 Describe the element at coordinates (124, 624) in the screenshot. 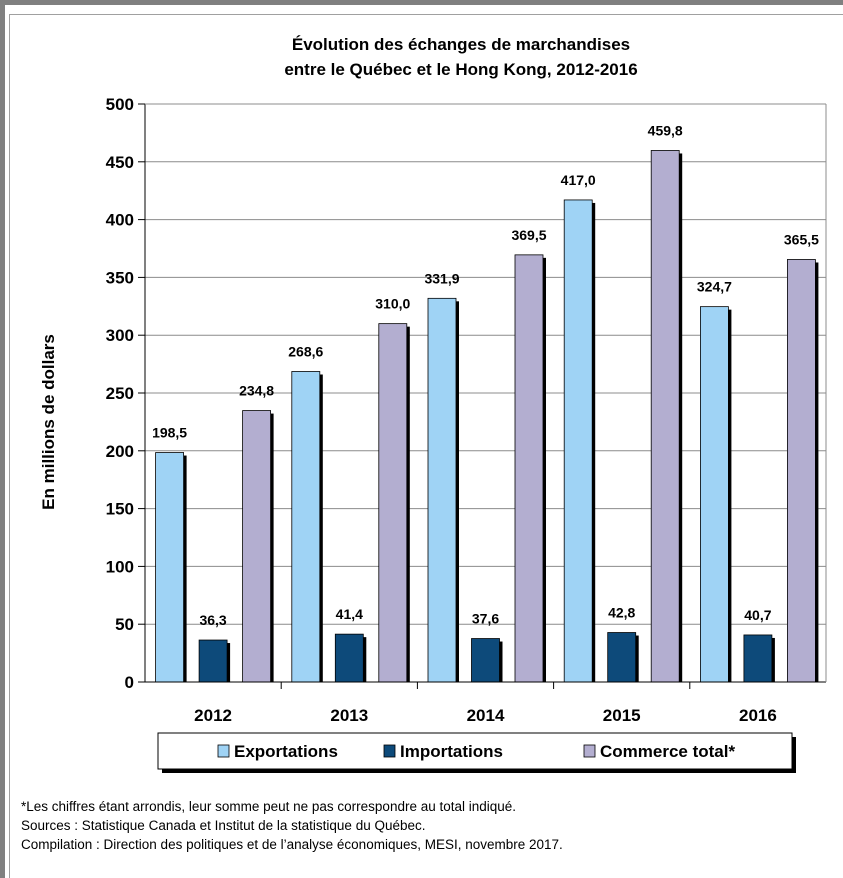

I see `y-tick-label-1: 50` at that location.